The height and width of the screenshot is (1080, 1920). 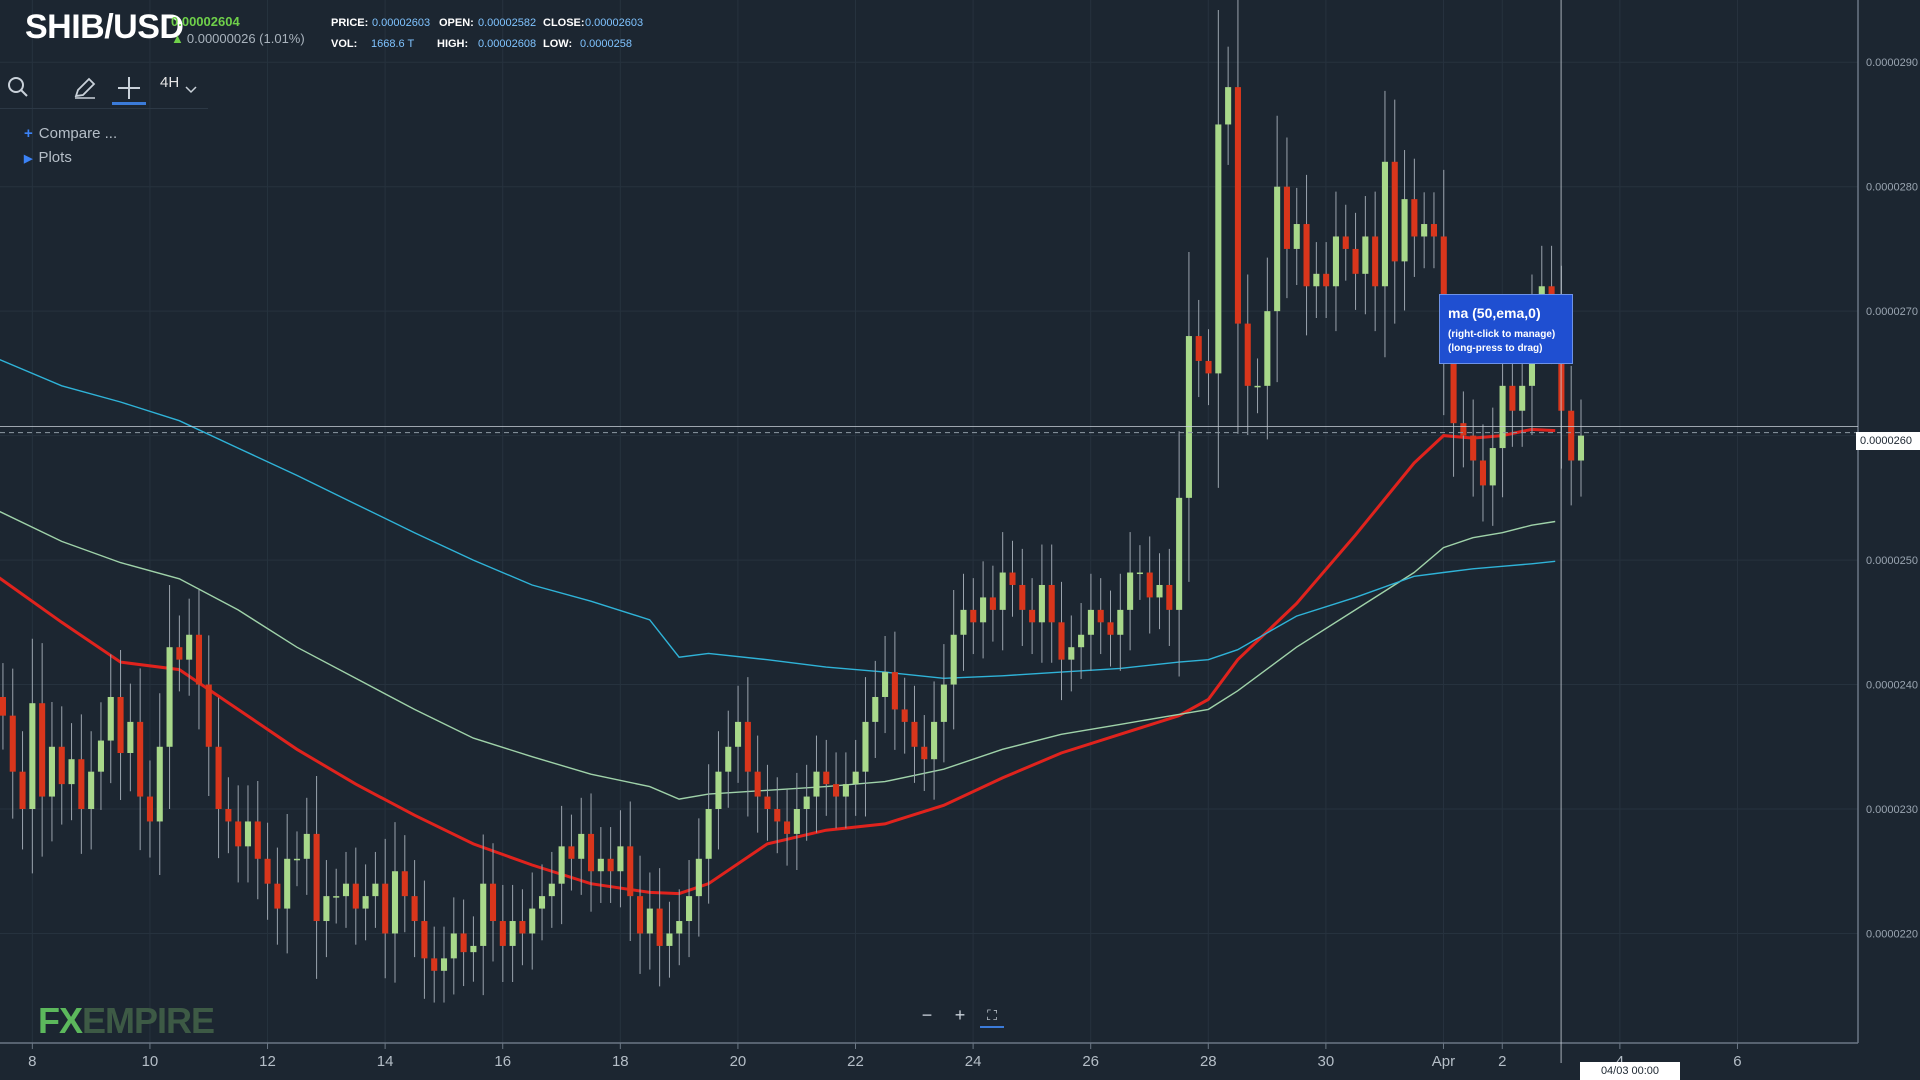 I want to click on ohlc-close-value: 0.00002603, so click(x=614, y=23).